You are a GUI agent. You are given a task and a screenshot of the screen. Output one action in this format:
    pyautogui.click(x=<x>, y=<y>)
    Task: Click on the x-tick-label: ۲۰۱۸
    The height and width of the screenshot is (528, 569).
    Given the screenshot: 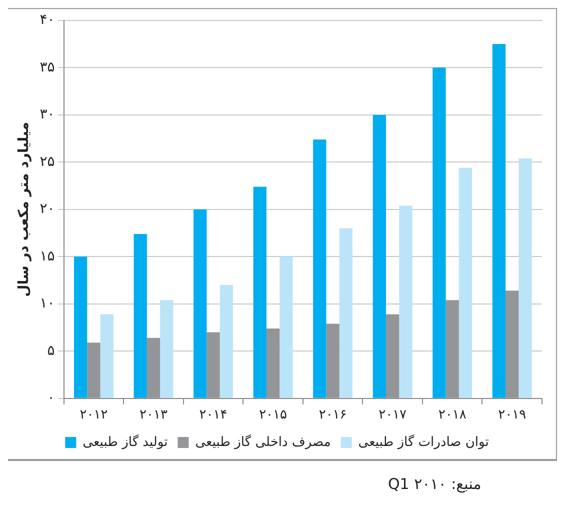 What is the action you would take?
    pyautogui.click(x=452, y=415)
    